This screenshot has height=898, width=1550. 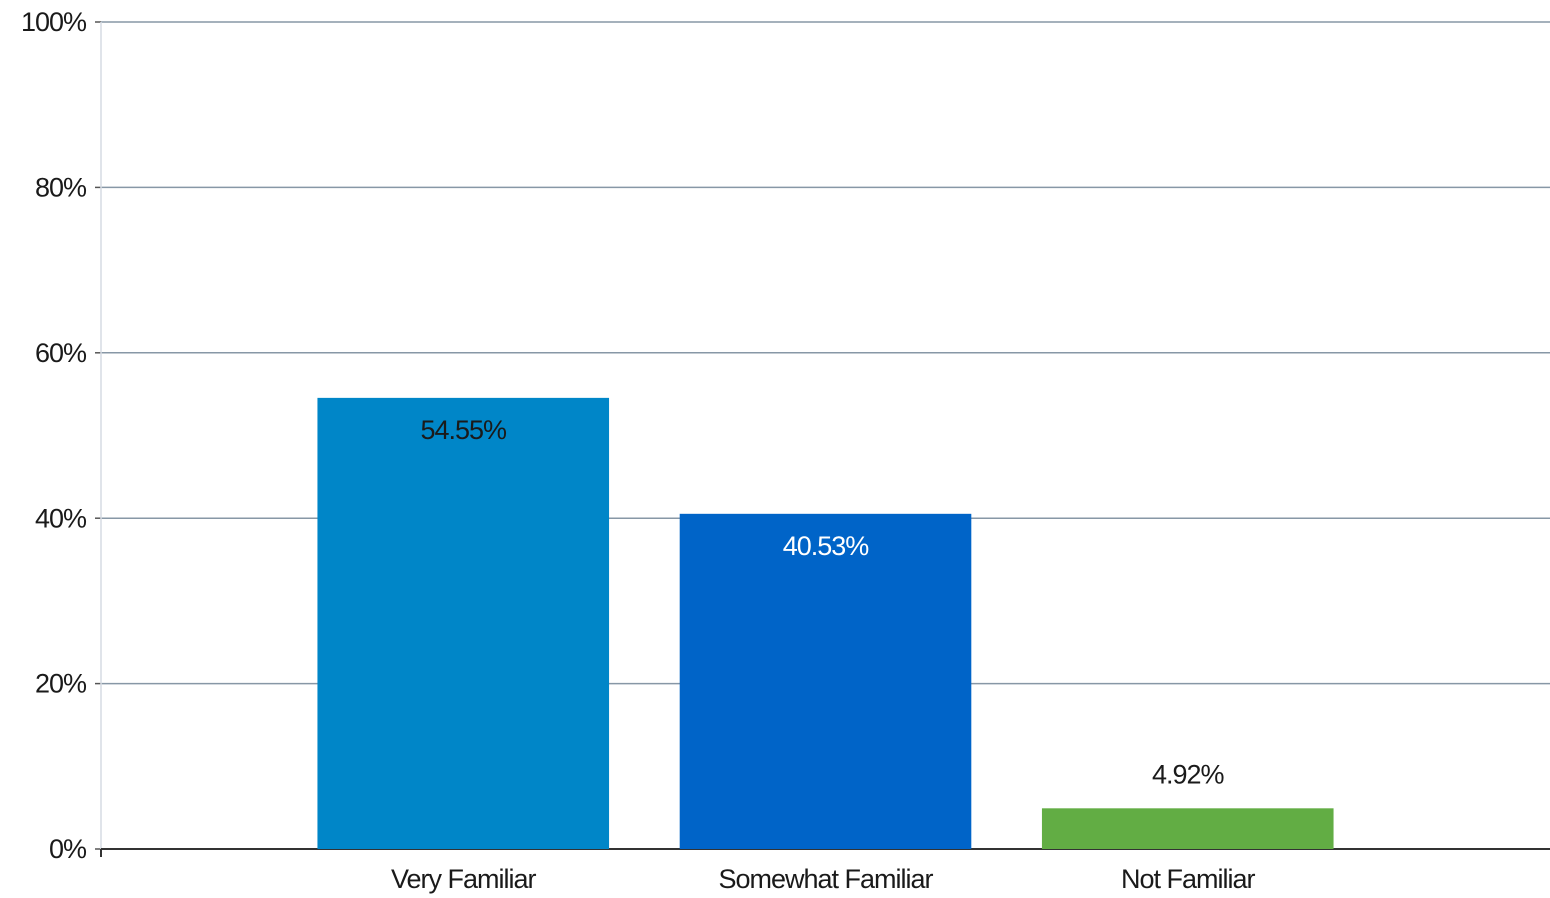 What do you see at coordinates (68, 849) in the screenshot?
I see `y-tick-label: 0%` at bounding box center [68, 849].